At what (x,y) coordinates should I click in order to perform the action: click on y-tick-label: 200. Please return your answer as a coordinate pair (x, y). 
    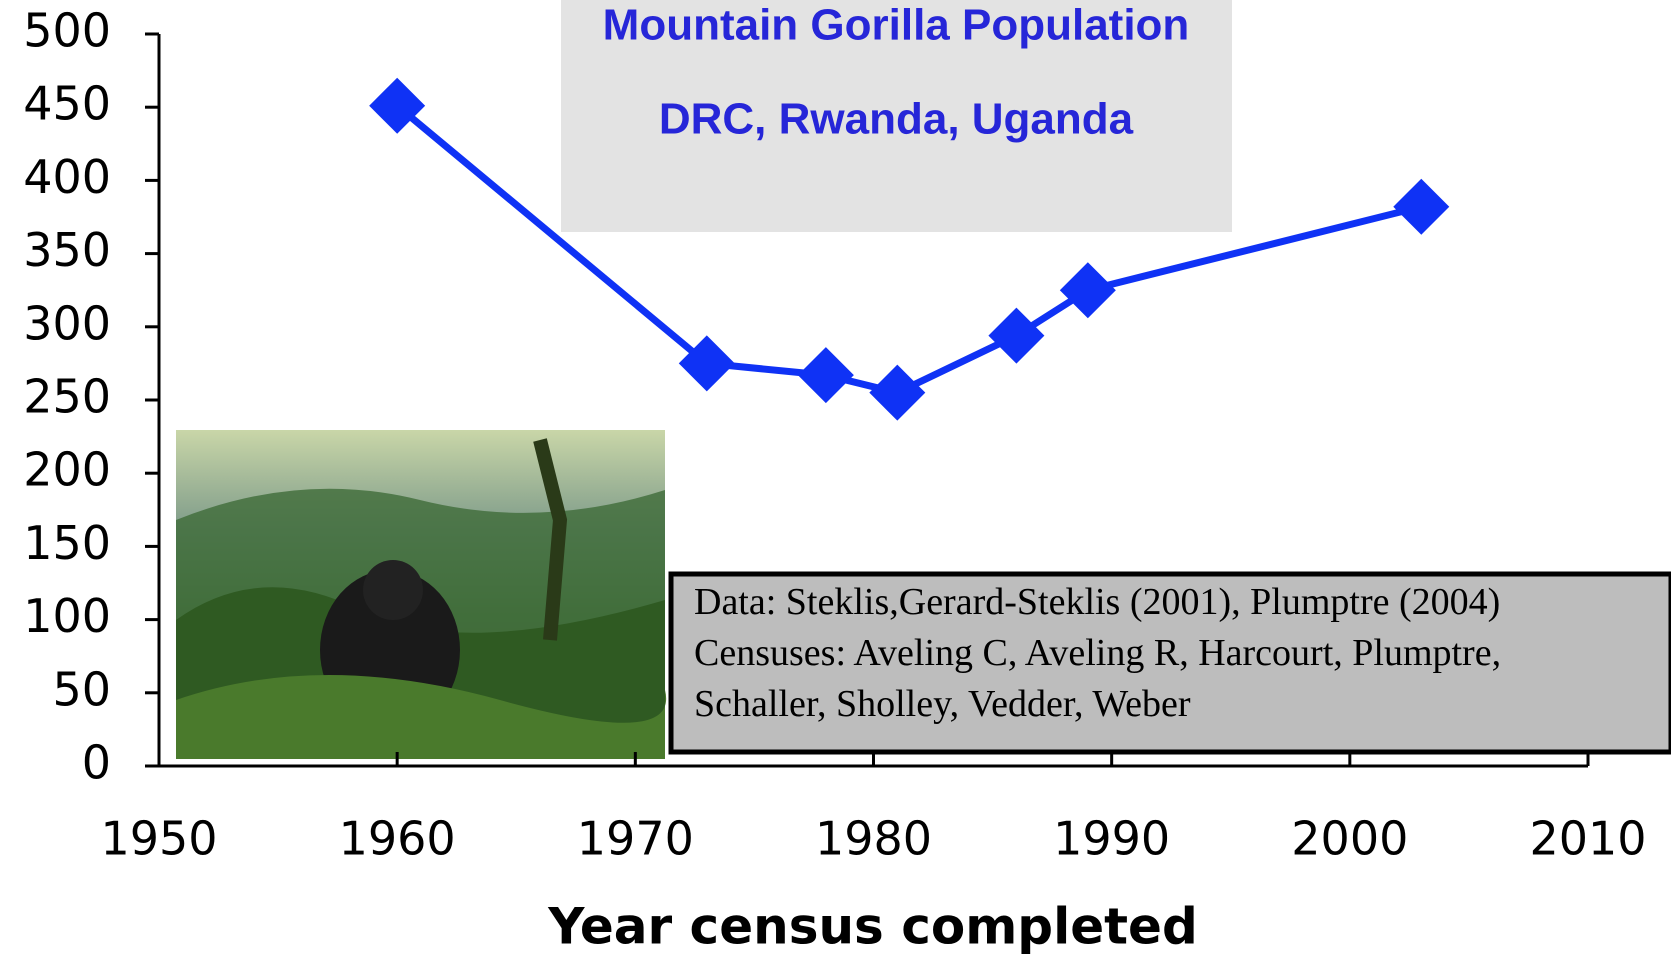
    Looking at the image, I should click on (67, 470).